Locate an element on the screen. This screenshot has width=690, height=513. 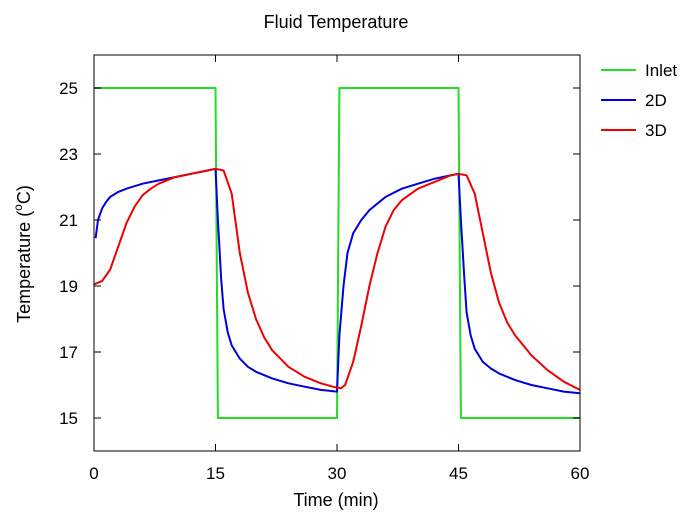
y-tick-label: 25 is located at coordinates (68, 88).